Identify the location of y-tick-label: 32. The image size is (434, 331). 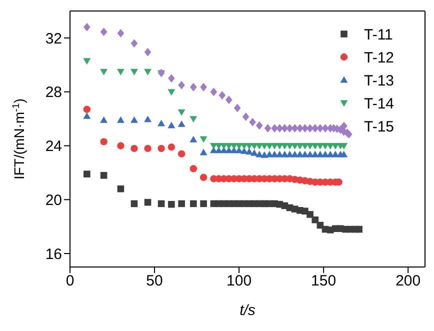
(53, 39).